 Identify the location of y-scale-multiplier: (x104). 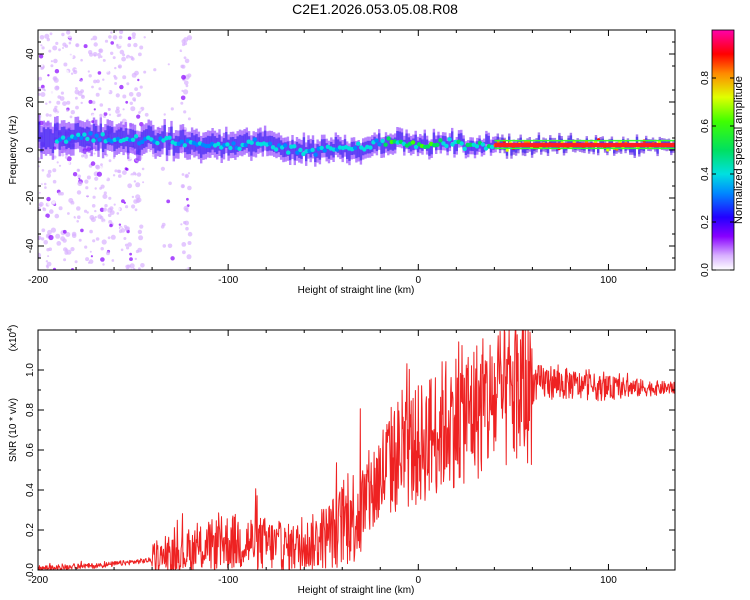
(13, 338).